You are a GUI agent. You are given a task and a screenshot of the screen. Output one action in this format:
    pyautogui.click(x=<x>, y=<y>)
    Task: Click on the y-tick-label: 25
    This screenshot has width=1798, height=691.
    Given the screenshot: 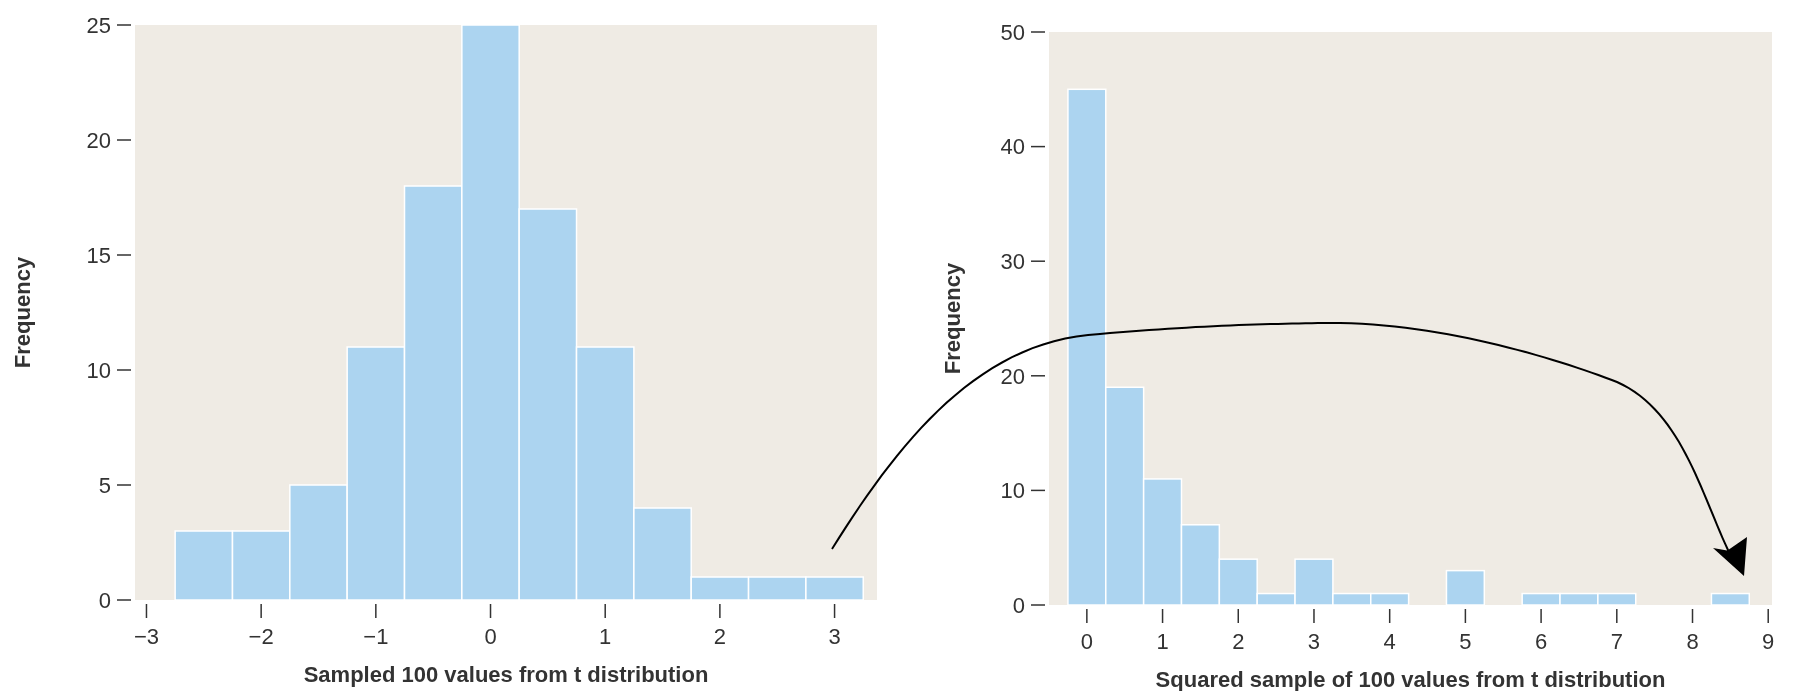 What is the action you would take?
    pyautogui.click(x=98, y=25)
    